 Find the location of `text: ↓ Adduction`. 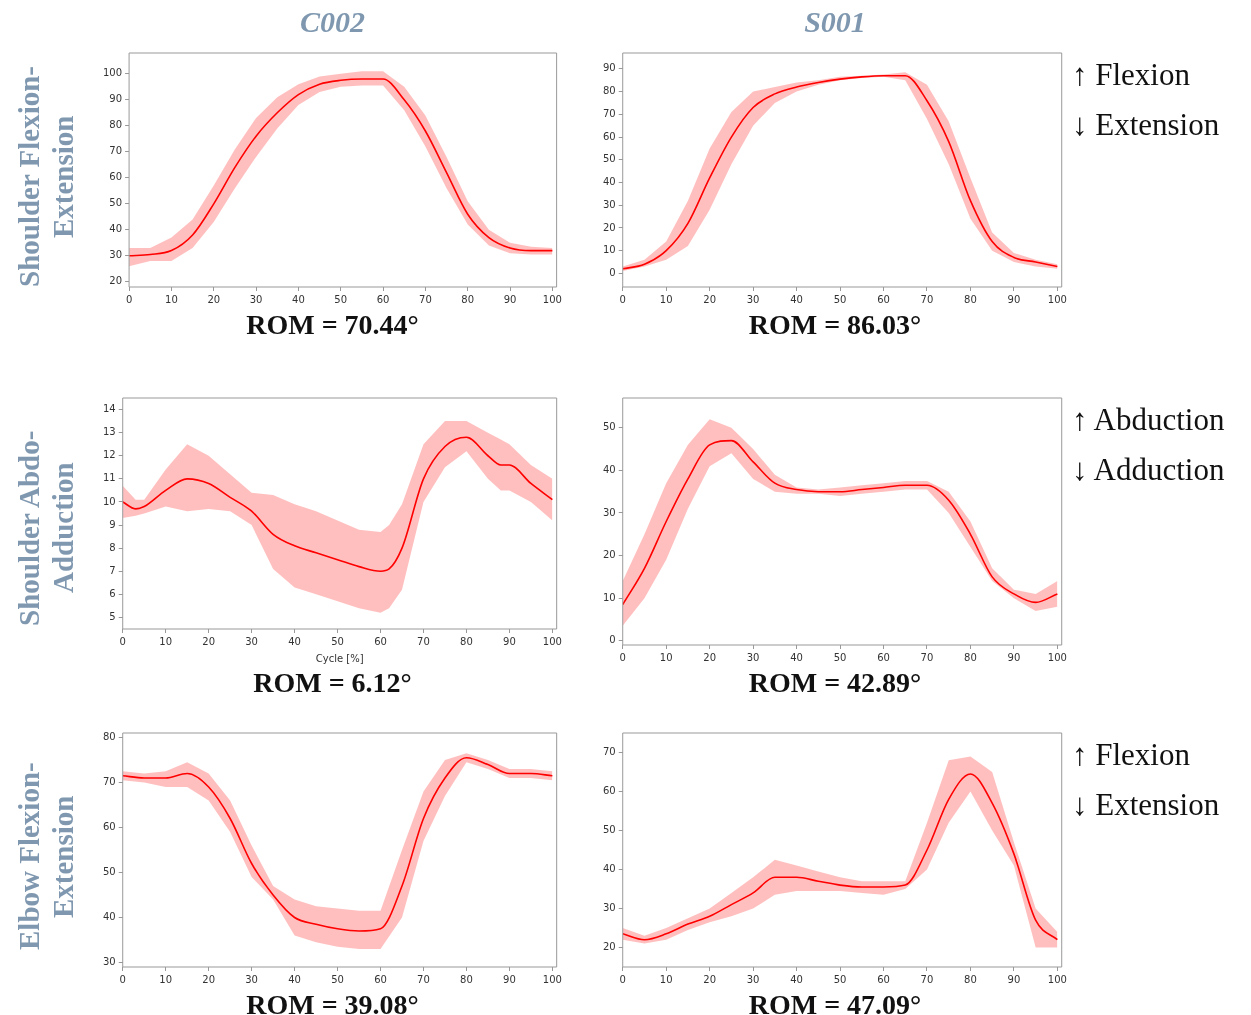

text: ↓ Adduction is located at coordinates (1148, 470).